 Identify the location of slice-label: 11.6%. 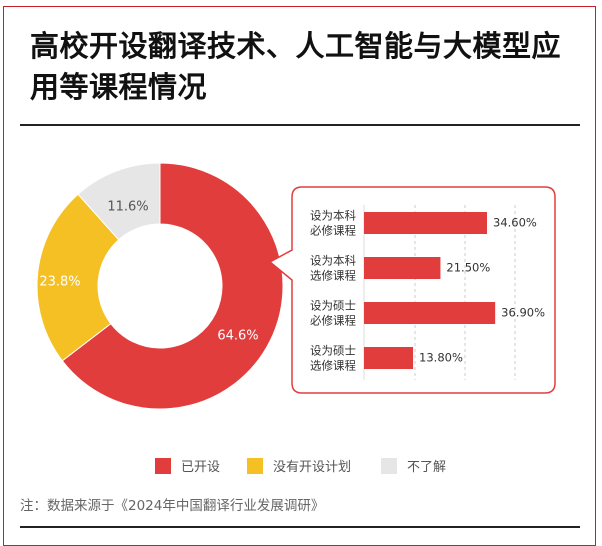
(127, 207).